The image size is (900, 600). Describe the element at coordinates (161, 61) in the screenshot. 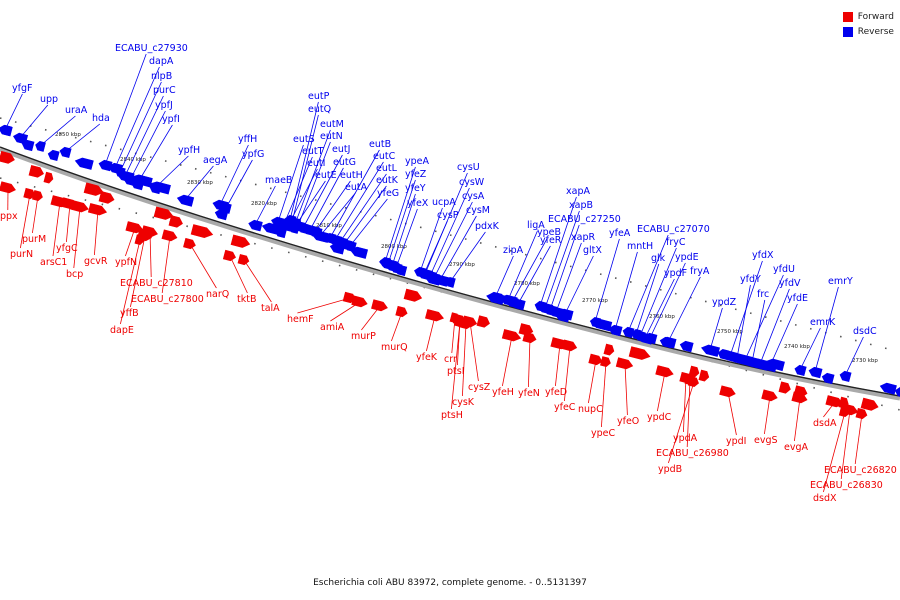

I see `gene-label-reverse: dapA` at that location.